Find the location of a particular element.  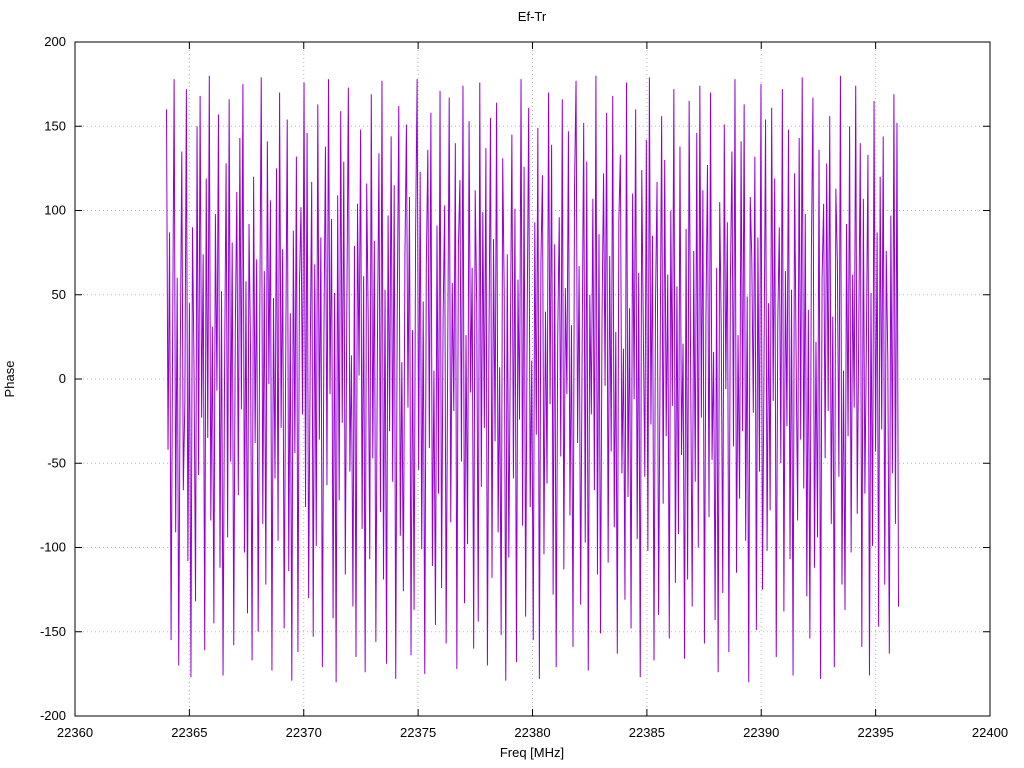

y-tick-label: -200 is located at coordinates (53, 715).